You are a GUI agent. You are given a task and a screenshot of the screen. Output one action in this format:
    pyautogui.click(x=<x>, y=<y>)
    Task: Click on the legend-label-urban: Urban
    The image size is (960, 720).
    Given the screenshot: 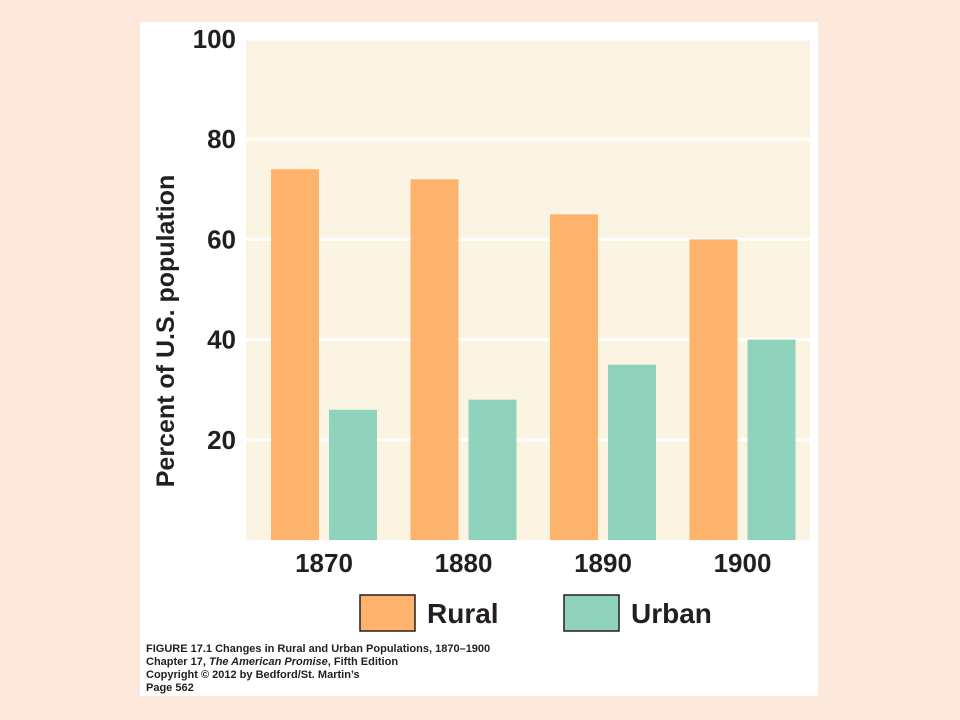 What is the action you would take?
    pyautogui.click(x=671, y=613)
    